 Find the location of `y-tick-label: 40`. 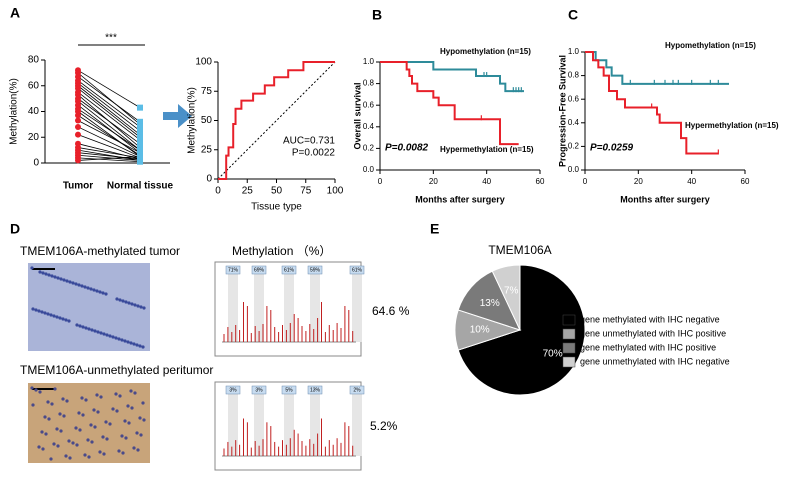

y-tick-label: 40 is located at coordinates (34, 111).